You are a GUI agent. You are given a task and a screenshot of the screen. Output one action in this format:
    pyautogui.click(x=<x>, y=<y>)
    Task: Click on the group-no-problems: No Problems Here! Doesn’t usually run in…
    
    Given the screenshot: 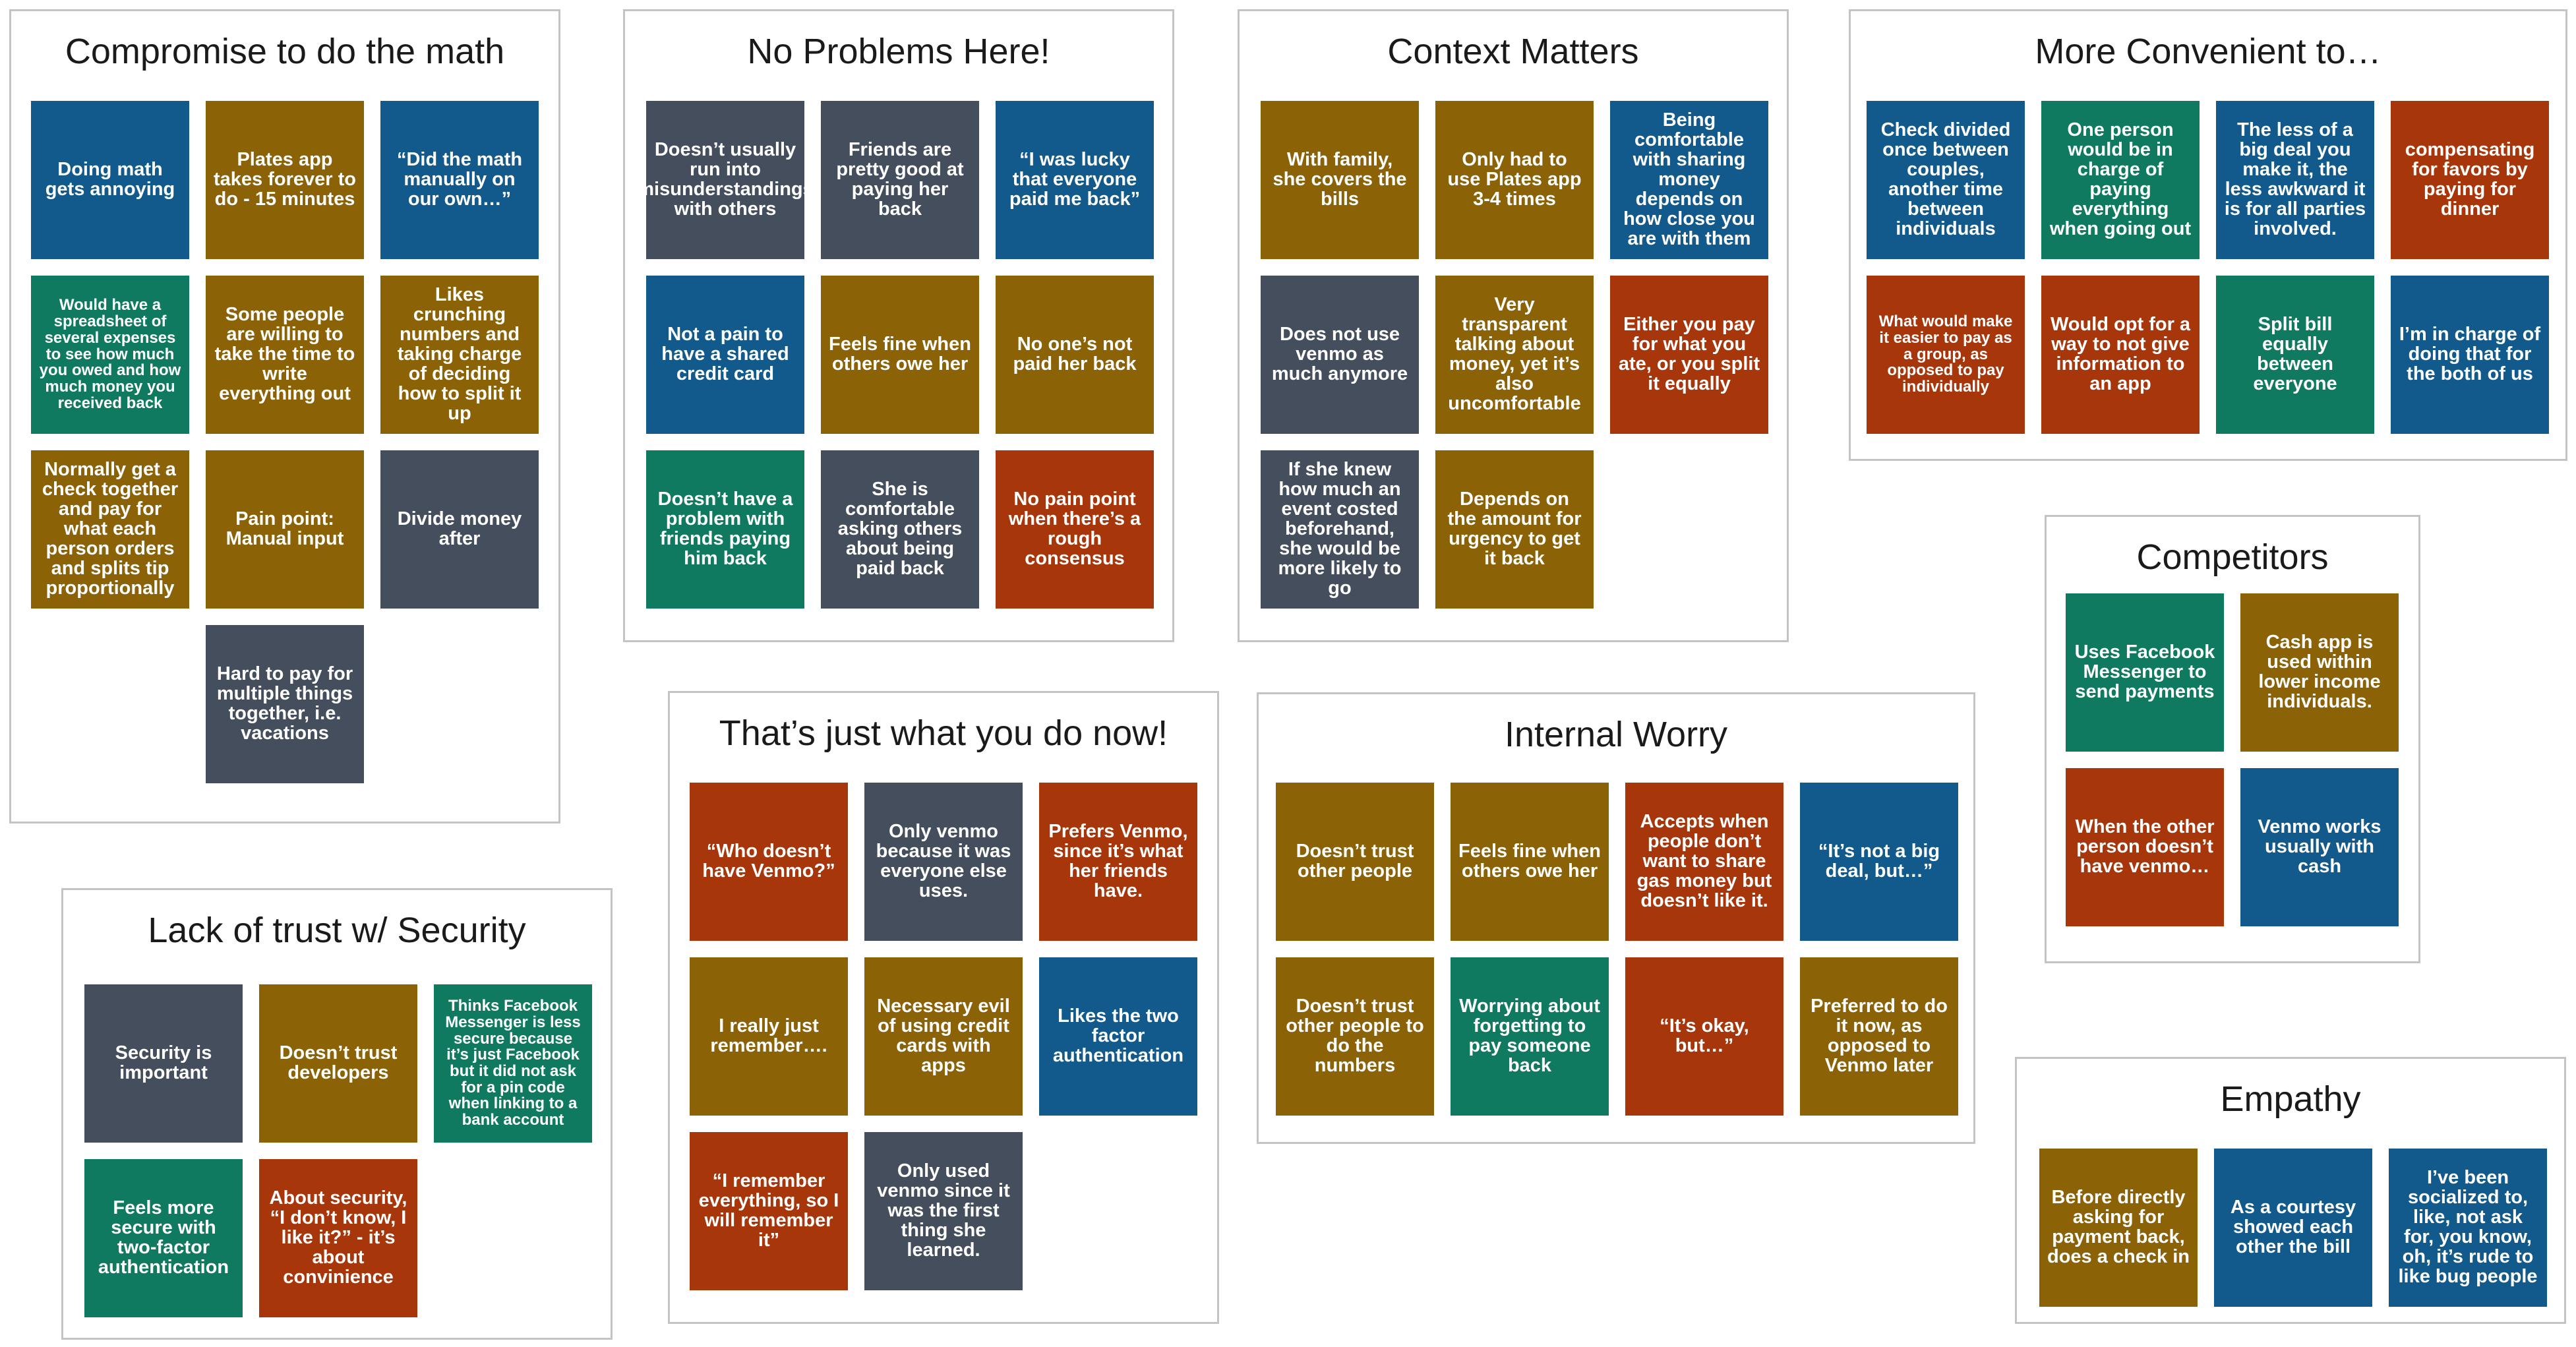 What is the action you would take?
    pyautogui.click(x=898, y=325)
    